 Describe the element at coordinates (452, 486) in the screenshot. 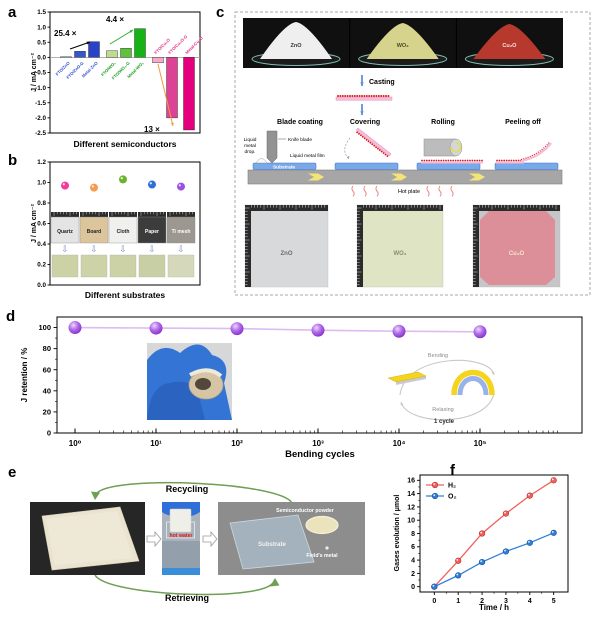

I see `legend-label: H₂` at that location.